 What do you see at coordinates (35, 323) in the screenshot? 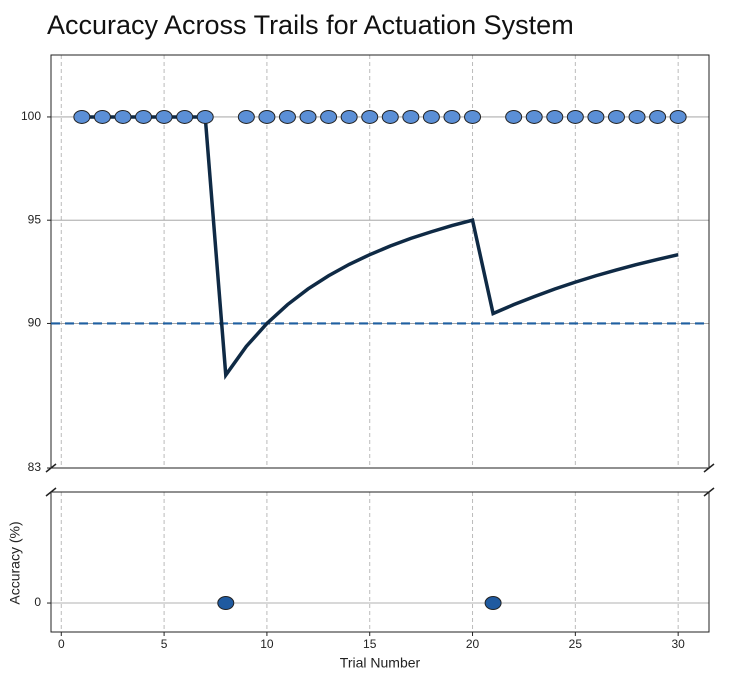
I see `y-tick-label: 90` at bounding box center [35, 323].